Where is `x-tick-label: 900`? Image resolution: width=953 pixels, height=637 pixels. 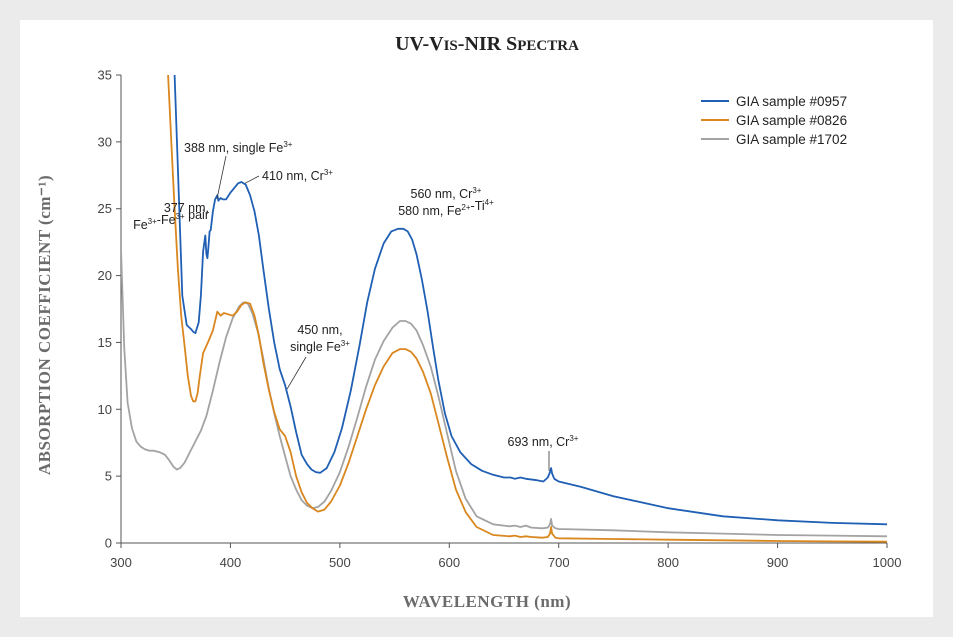 x-tick-label: 900 is located at coordinates (778, 562).